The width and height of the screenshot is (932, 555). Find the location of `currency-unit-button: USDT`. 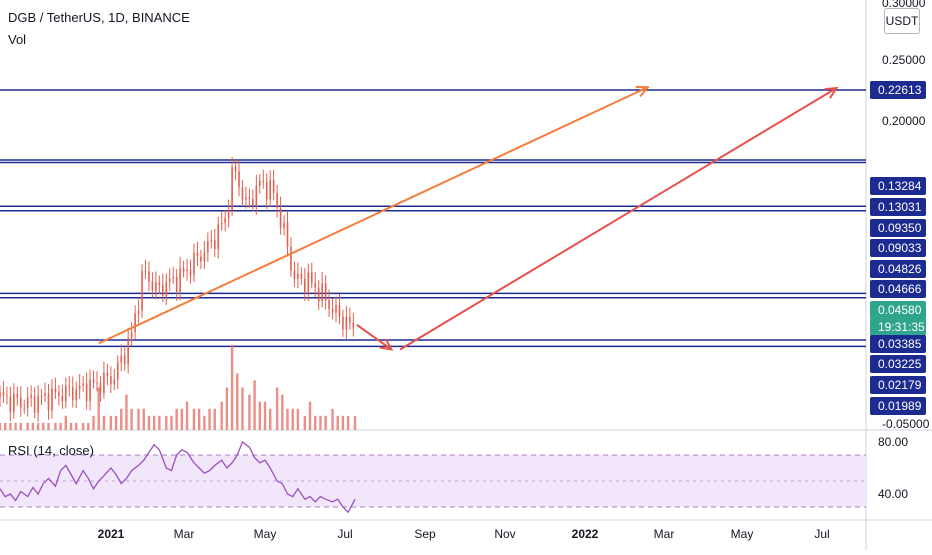

currency-unit-button: USDT is located at coordinates (902, 21).